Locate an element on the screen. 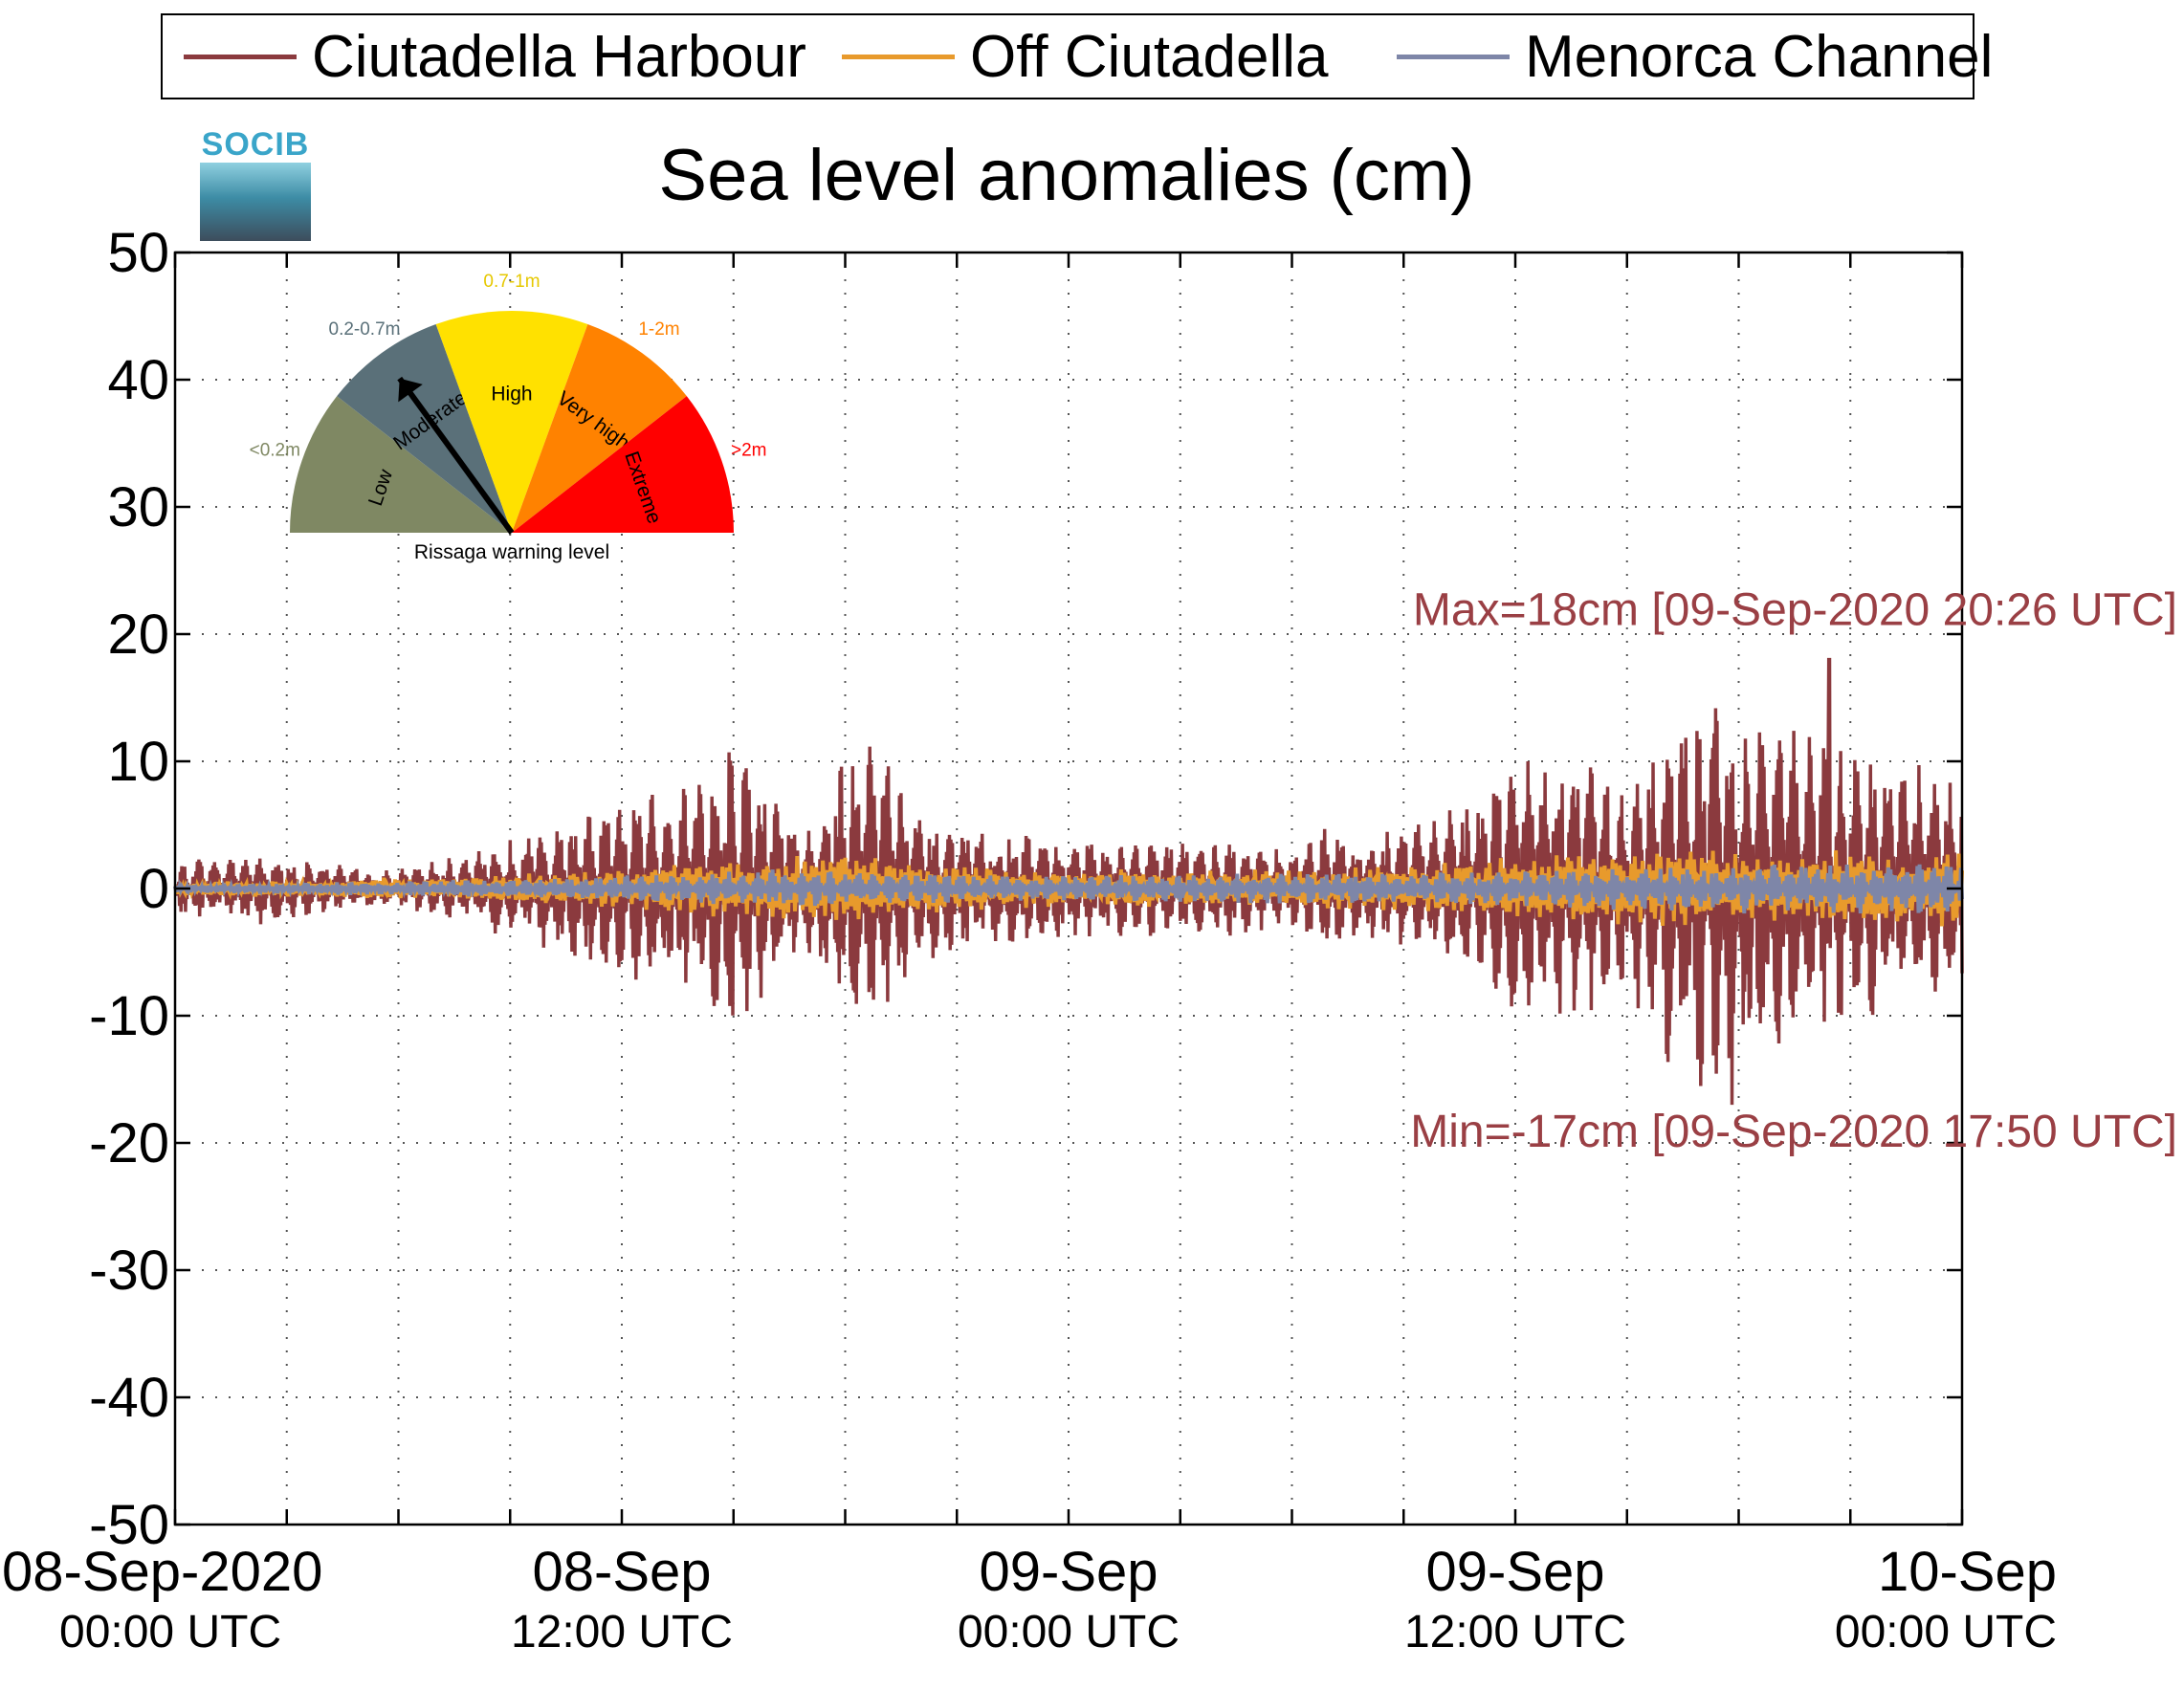 Image resolution: width=2184 pixels, height=1690 pixels. gauge-level-range: 0.2-0.7m is located at coordinates (365, 330).